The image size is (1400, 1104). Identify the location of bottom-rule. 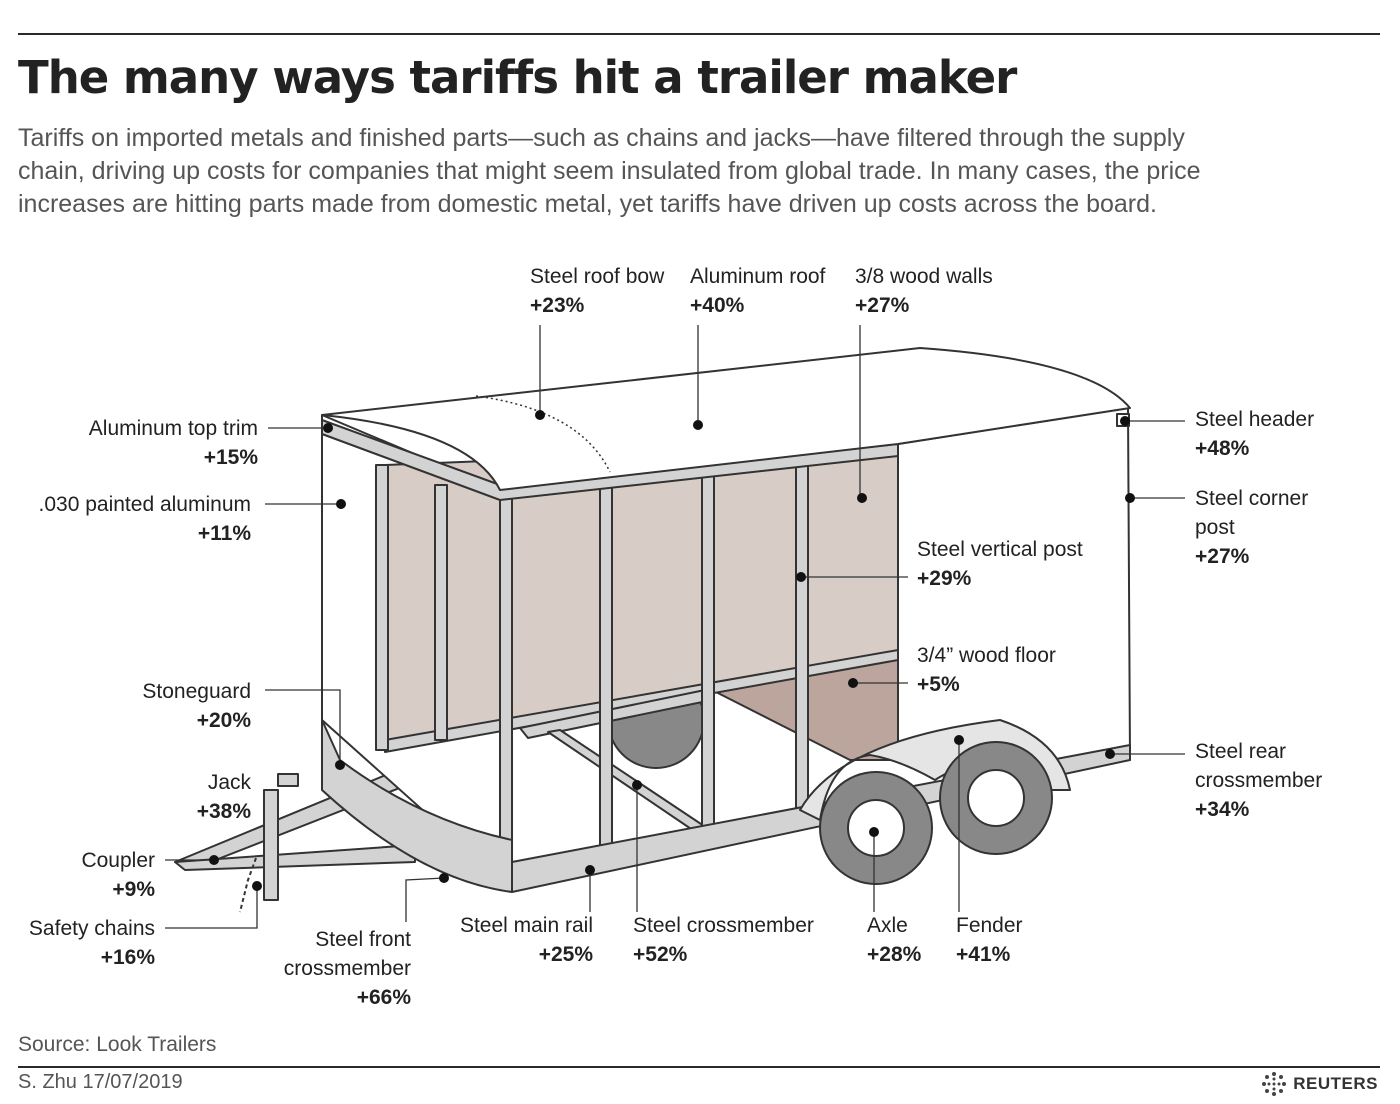
(699, 1067).